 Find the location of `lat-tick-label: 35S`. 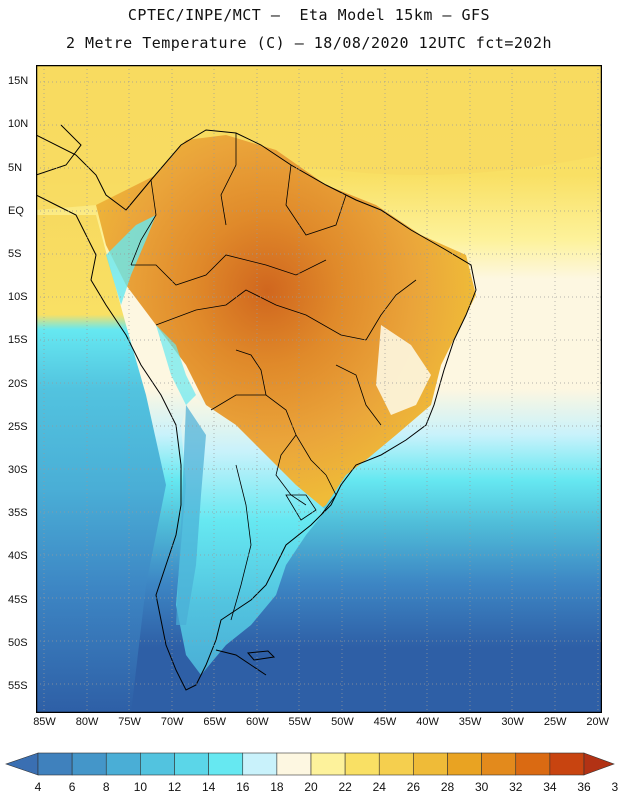

lat-tick-label: 35S is located at coordinates (18, 513).